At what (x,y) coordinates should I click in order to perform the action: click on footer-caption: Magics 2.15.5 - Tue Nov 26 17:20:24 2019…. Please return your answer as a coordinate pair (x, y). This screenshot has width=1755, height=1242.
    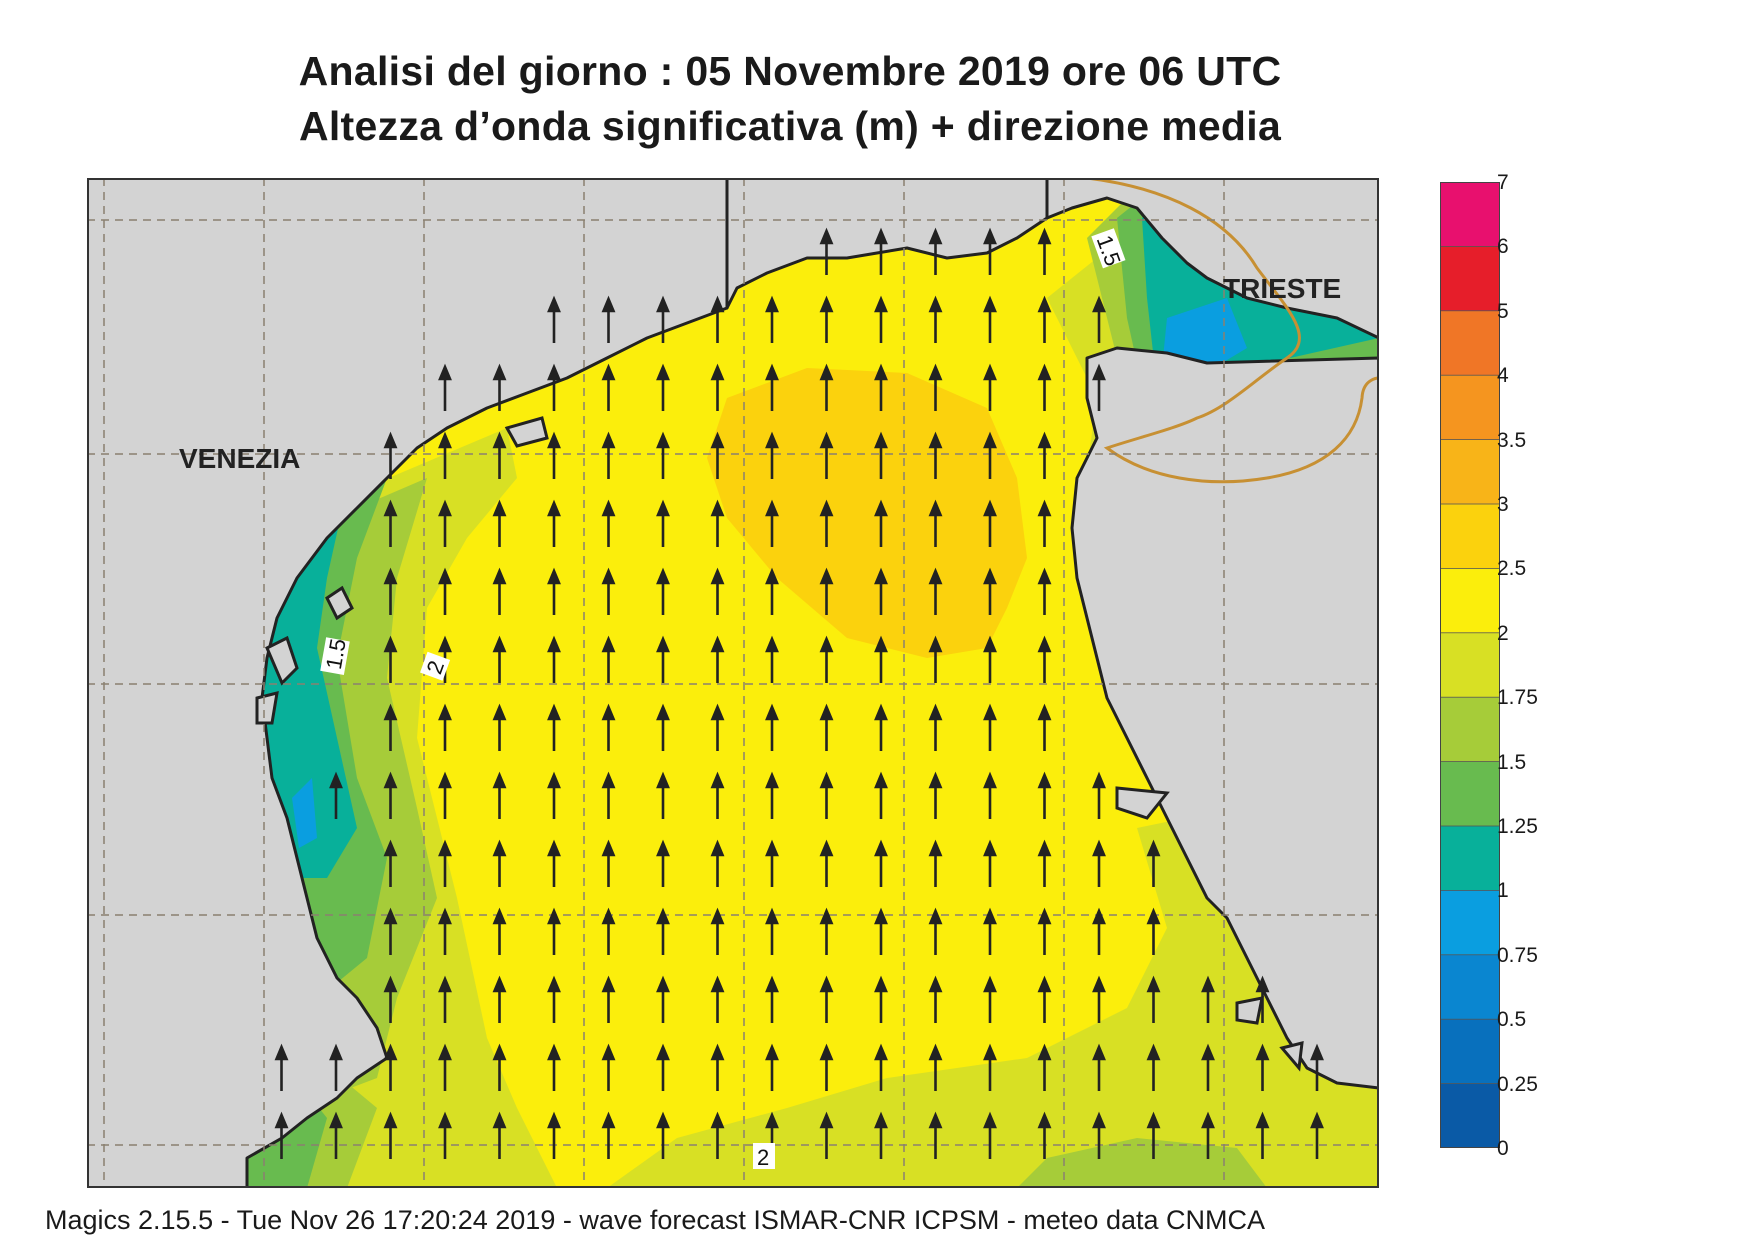
    Looking at the image, I should click on (655, 1220).